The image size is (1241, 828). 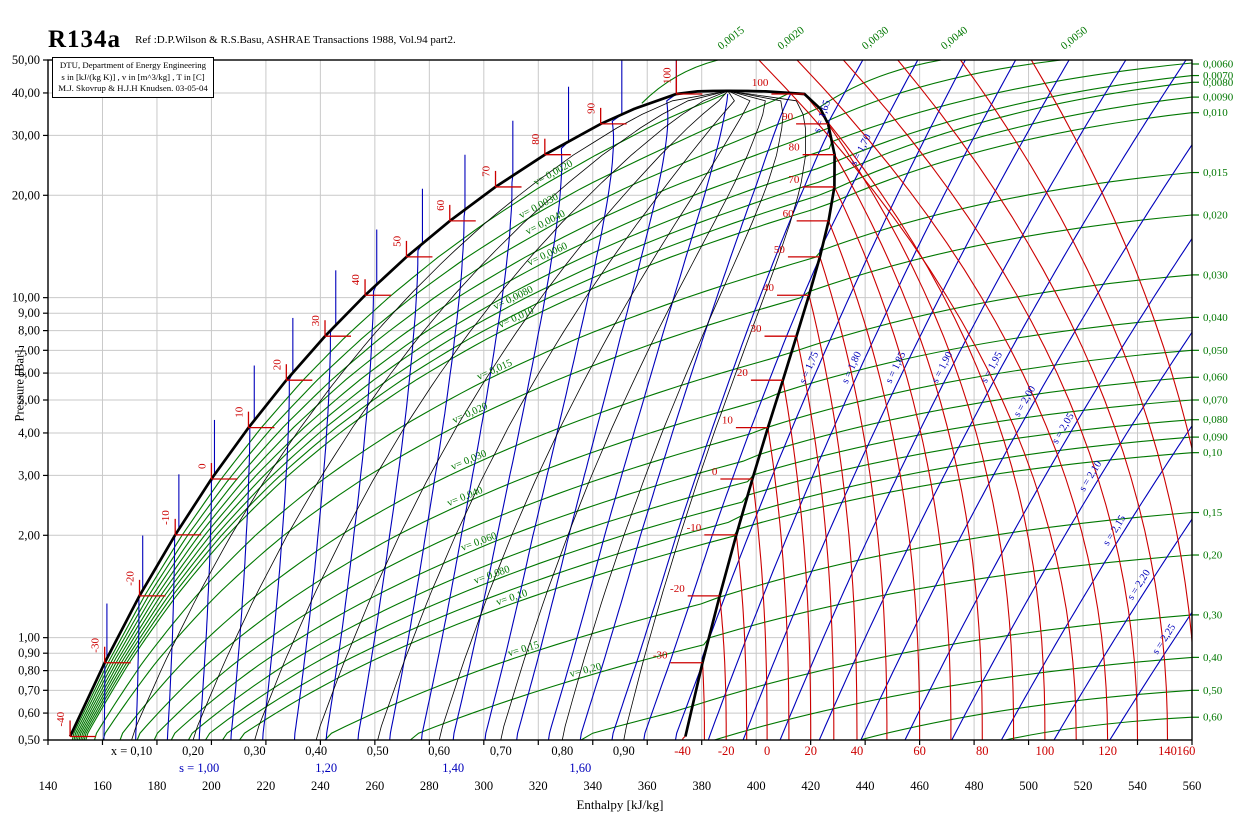 I want to click on y-axis-tick-label: 0,50, so click(x=29, y=740).